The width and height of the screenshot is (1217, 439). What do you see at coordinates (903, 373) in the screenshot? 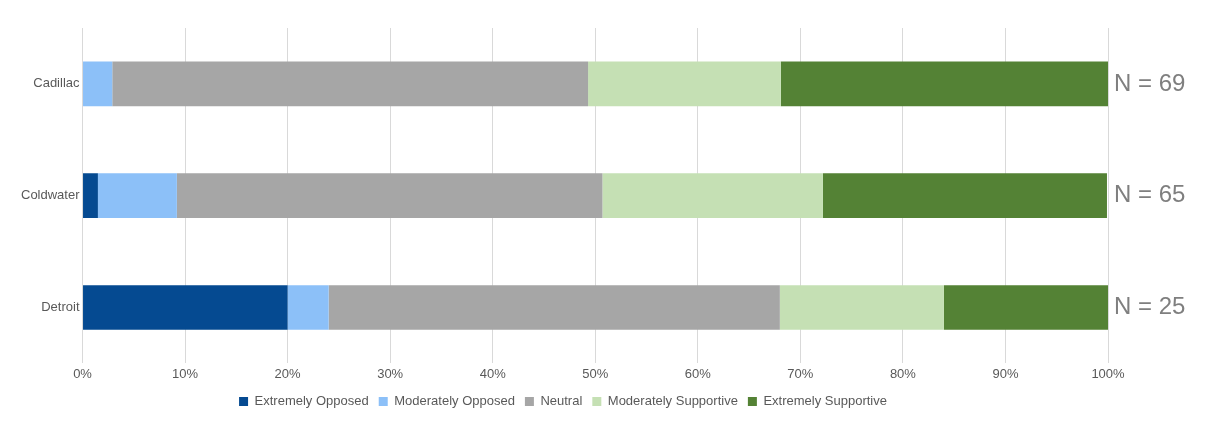
I see `x-tick-label: 80%` at bounding box center [903, 373].